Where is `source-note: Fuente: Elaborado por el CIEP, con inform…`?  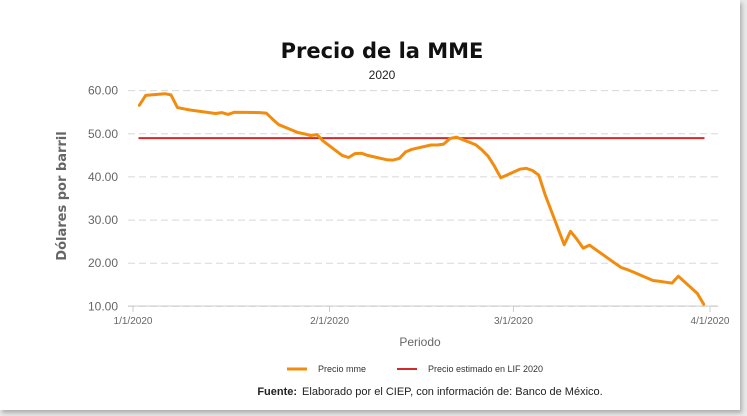
source-note: Fuente: Elaborado por el CIEP, con inform… is located at coordinates (429, 392).